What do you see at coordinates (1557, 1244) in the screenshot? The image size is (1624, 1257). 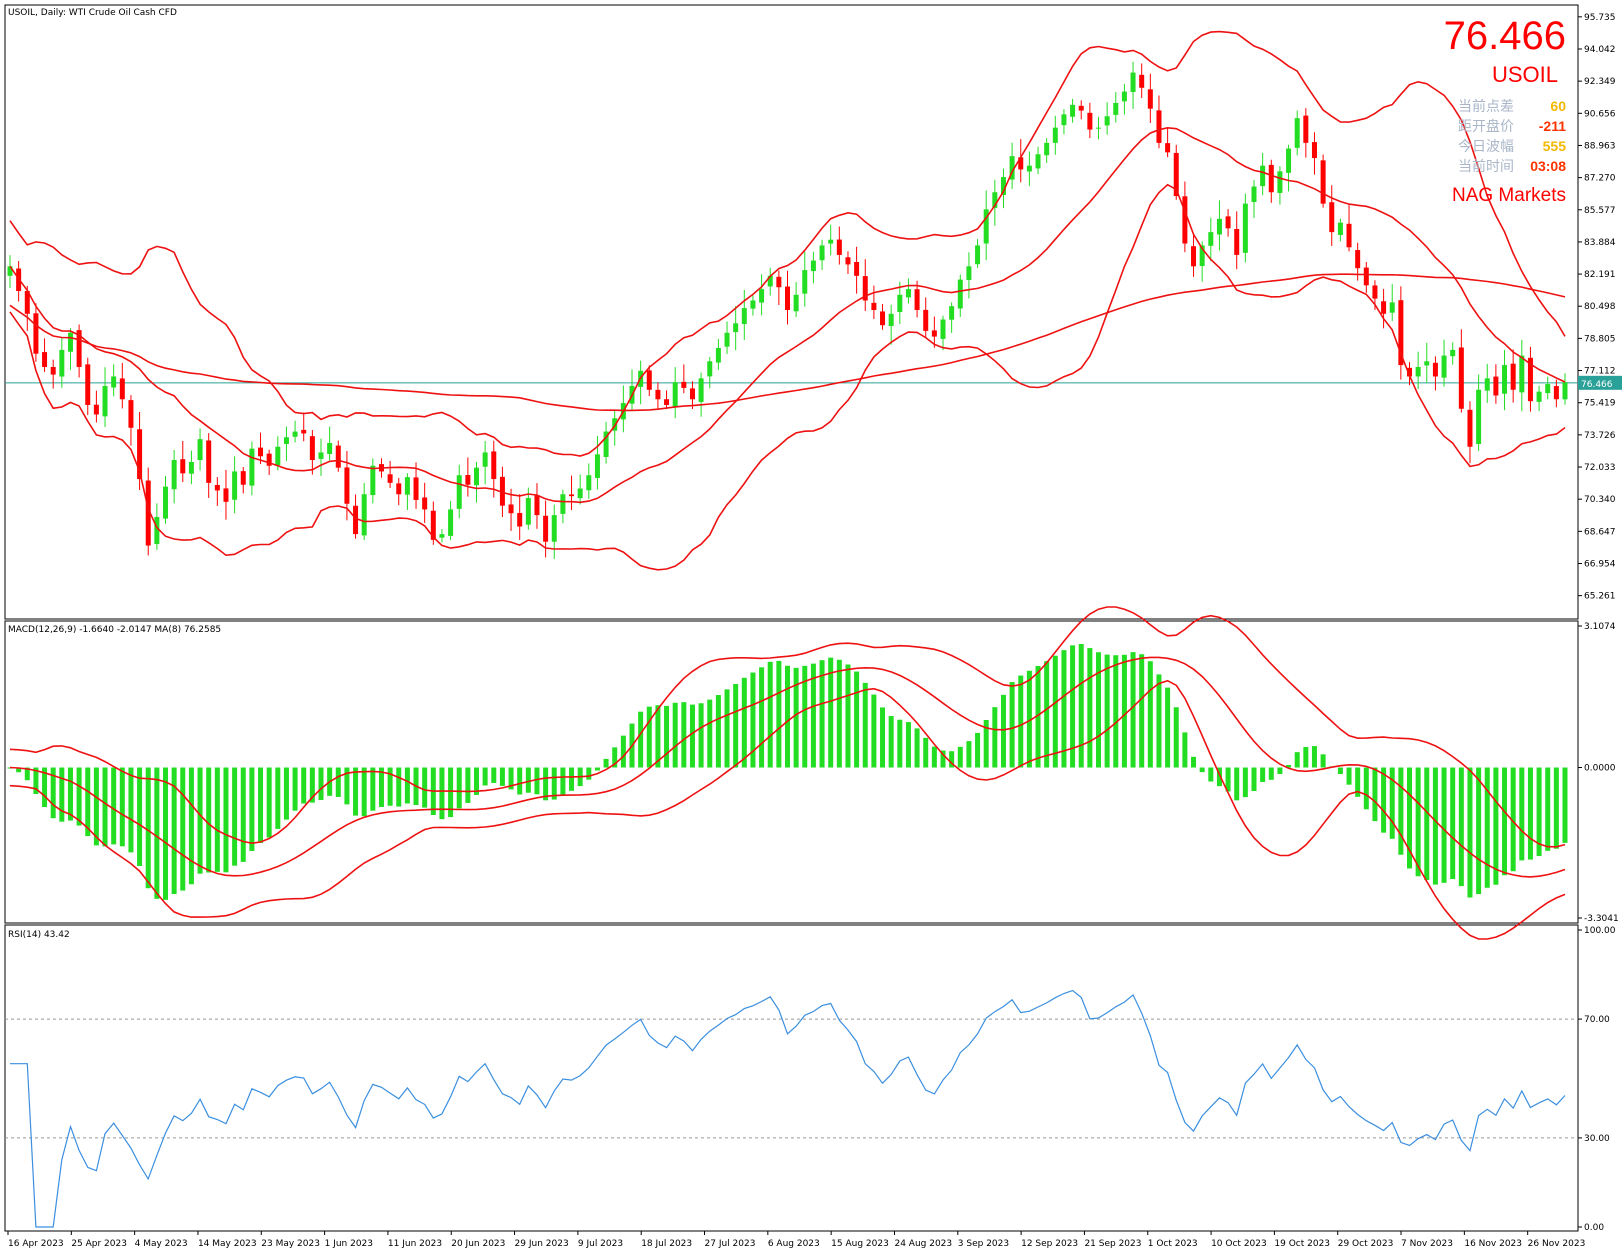 I see `date-tick-label: 26 Nov 2023` at bounding box center [1557, 1244].